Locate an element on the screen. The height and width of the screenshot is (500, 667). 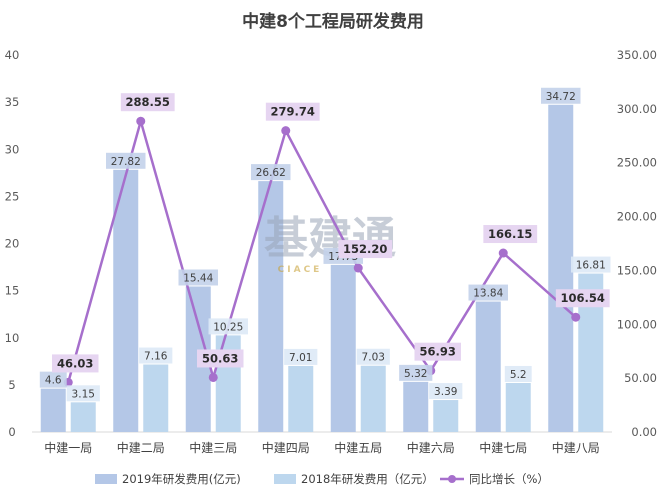
legend-marker is located at coordinates (452, 479).